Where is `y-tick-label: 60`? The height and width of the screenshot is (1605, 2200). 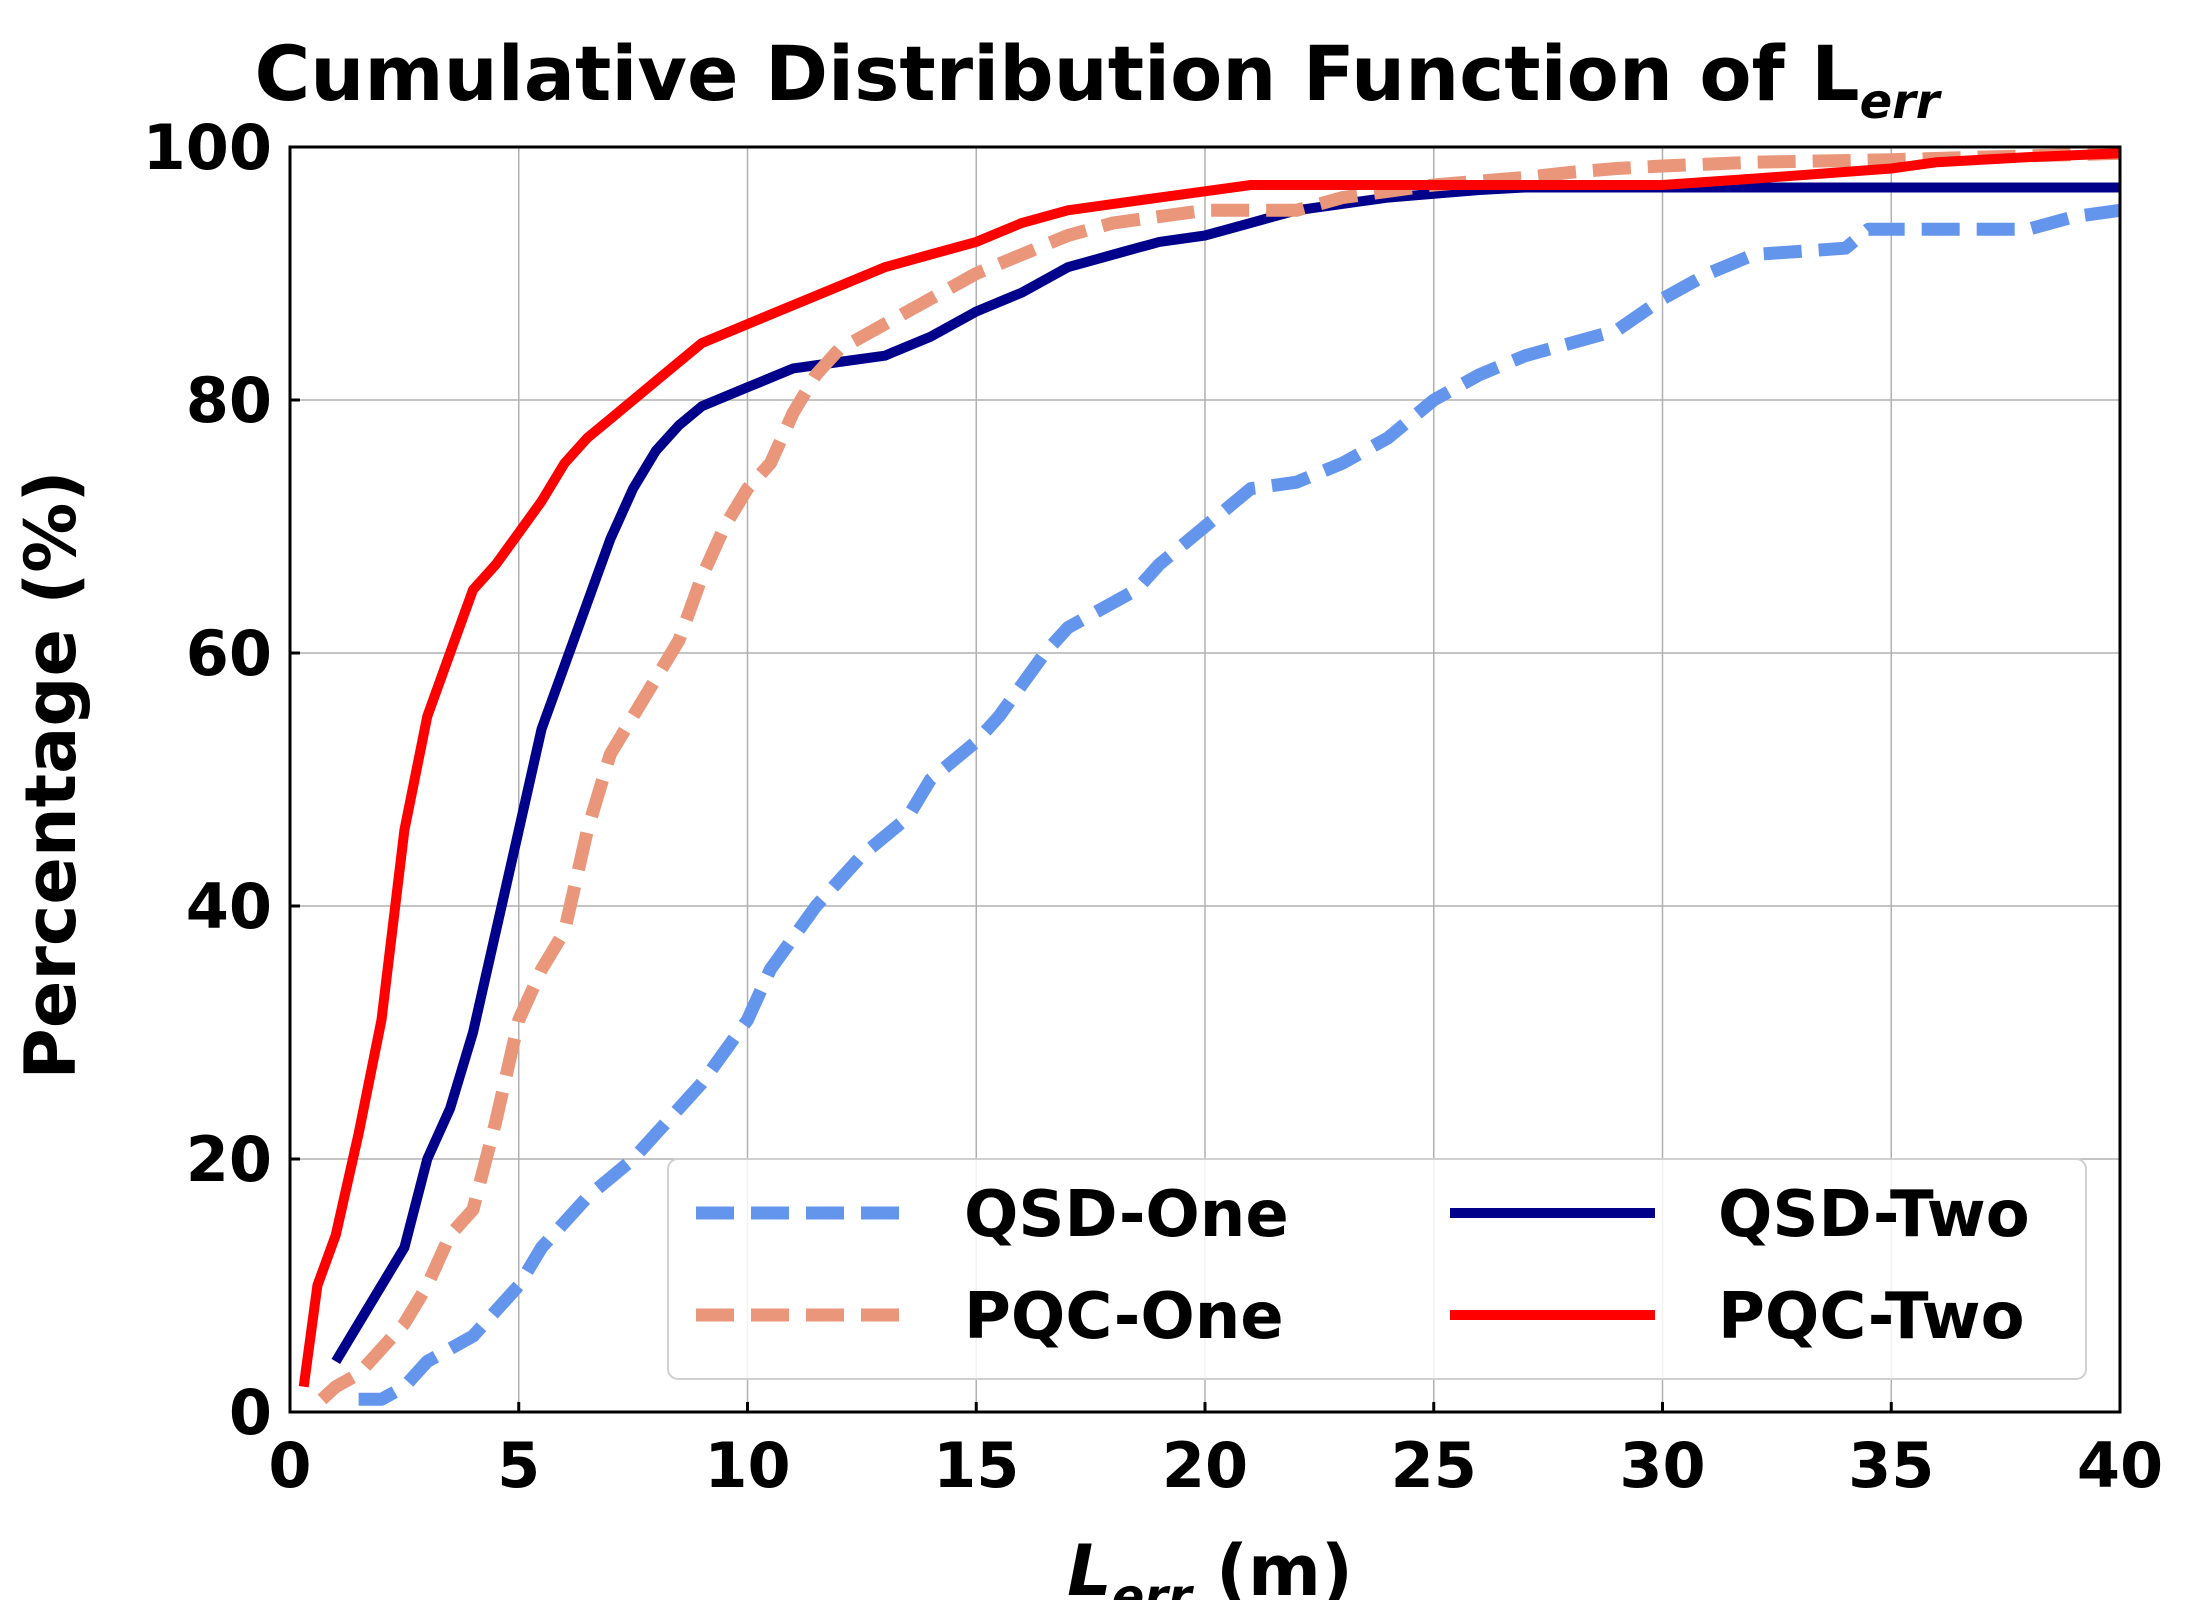 y-tick-label: 60 is located at coordinates (229, 653).